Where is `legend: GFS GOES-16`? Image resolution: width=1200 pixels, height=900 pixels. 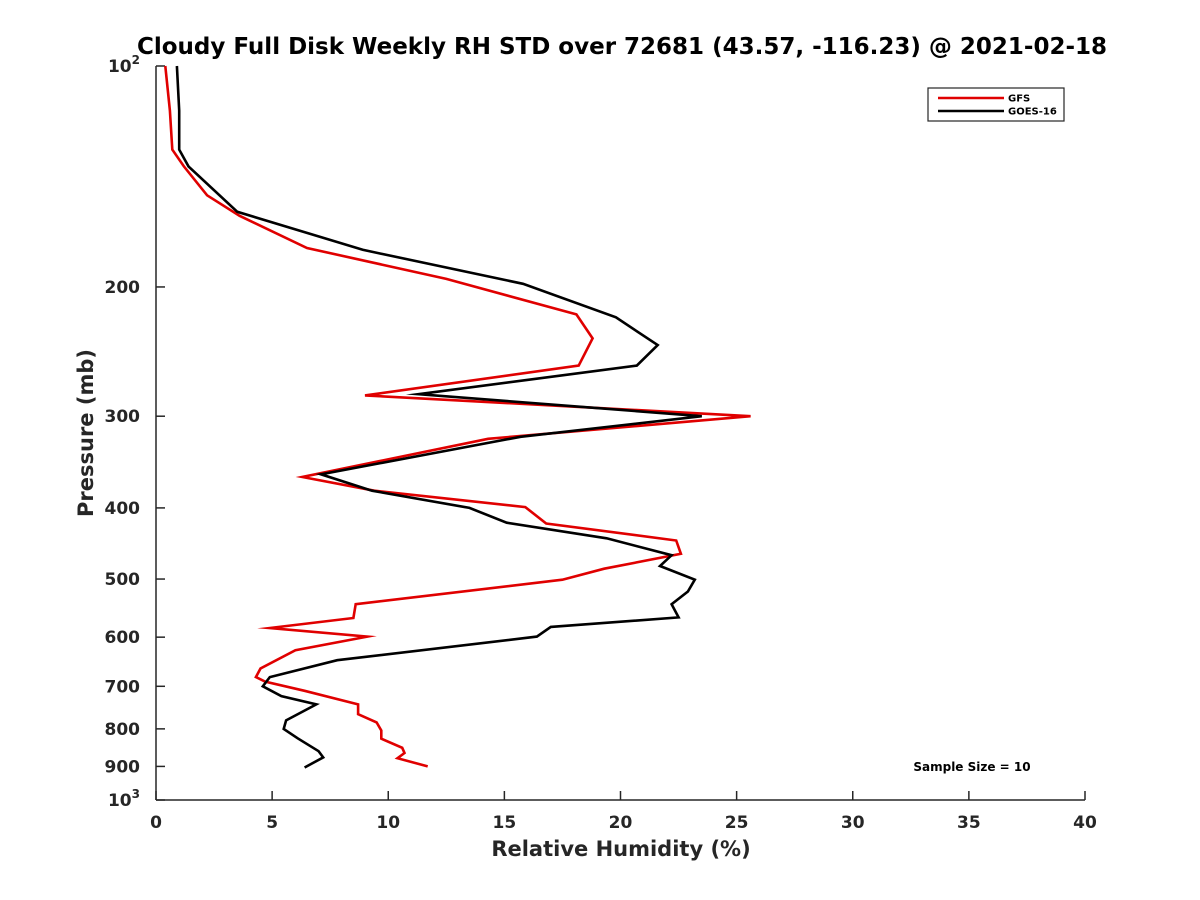 legend: GFS GOES-16 is located at coordinates (996, 104).